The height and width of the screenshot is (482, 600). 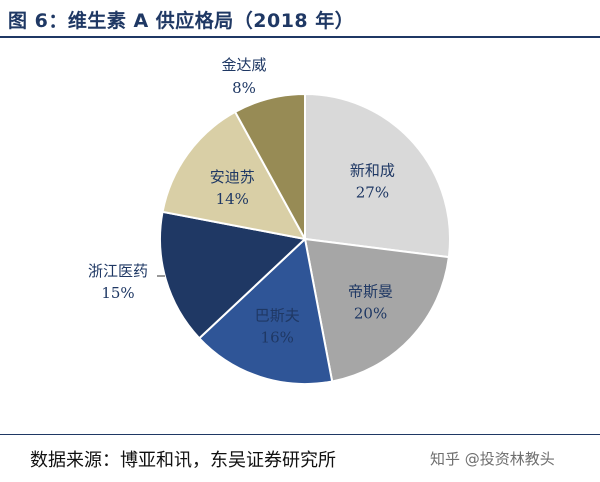 What do you see at coordinates (492, 459) in the screenshot?
I see `watermark: 知乎 @投资林教头` at bounding box center [492, 459].